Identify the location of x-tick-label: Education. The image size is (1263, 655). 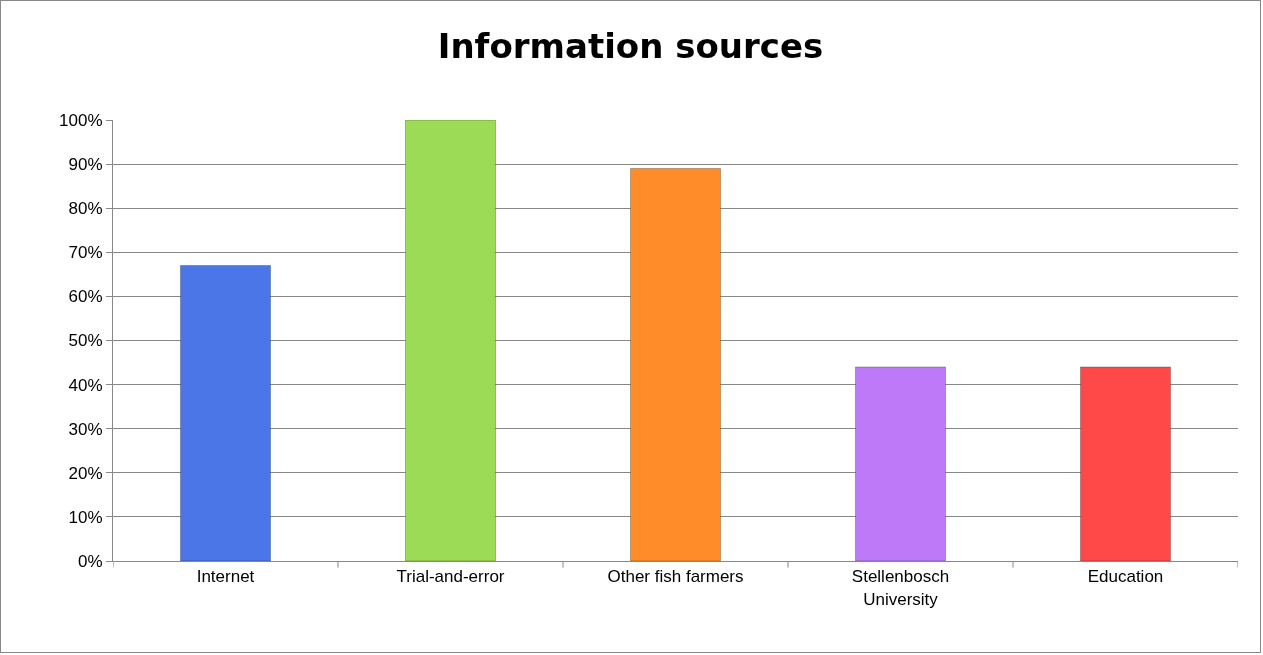
(1125, 577).